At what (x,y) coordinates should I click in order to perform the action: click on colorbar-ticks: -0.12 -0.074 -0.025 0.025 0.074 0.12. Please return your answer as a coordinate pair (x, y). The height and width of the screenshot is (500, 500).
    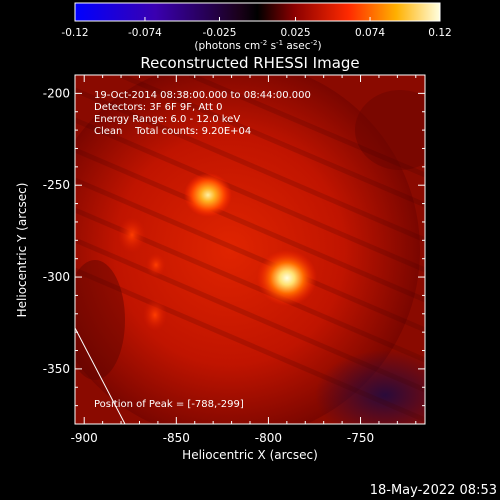
    Looking at the image, I should click on (256, 28).